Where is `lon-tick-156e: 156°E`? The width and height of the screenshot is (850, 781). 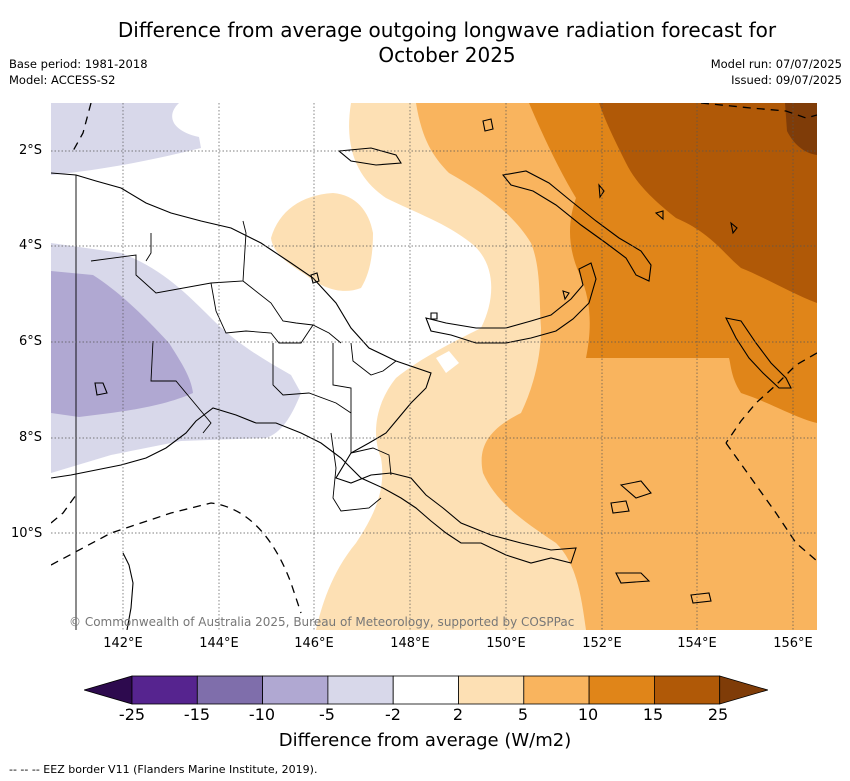
lon-tick-156e: 156°E is located at coordinates (793, 643).